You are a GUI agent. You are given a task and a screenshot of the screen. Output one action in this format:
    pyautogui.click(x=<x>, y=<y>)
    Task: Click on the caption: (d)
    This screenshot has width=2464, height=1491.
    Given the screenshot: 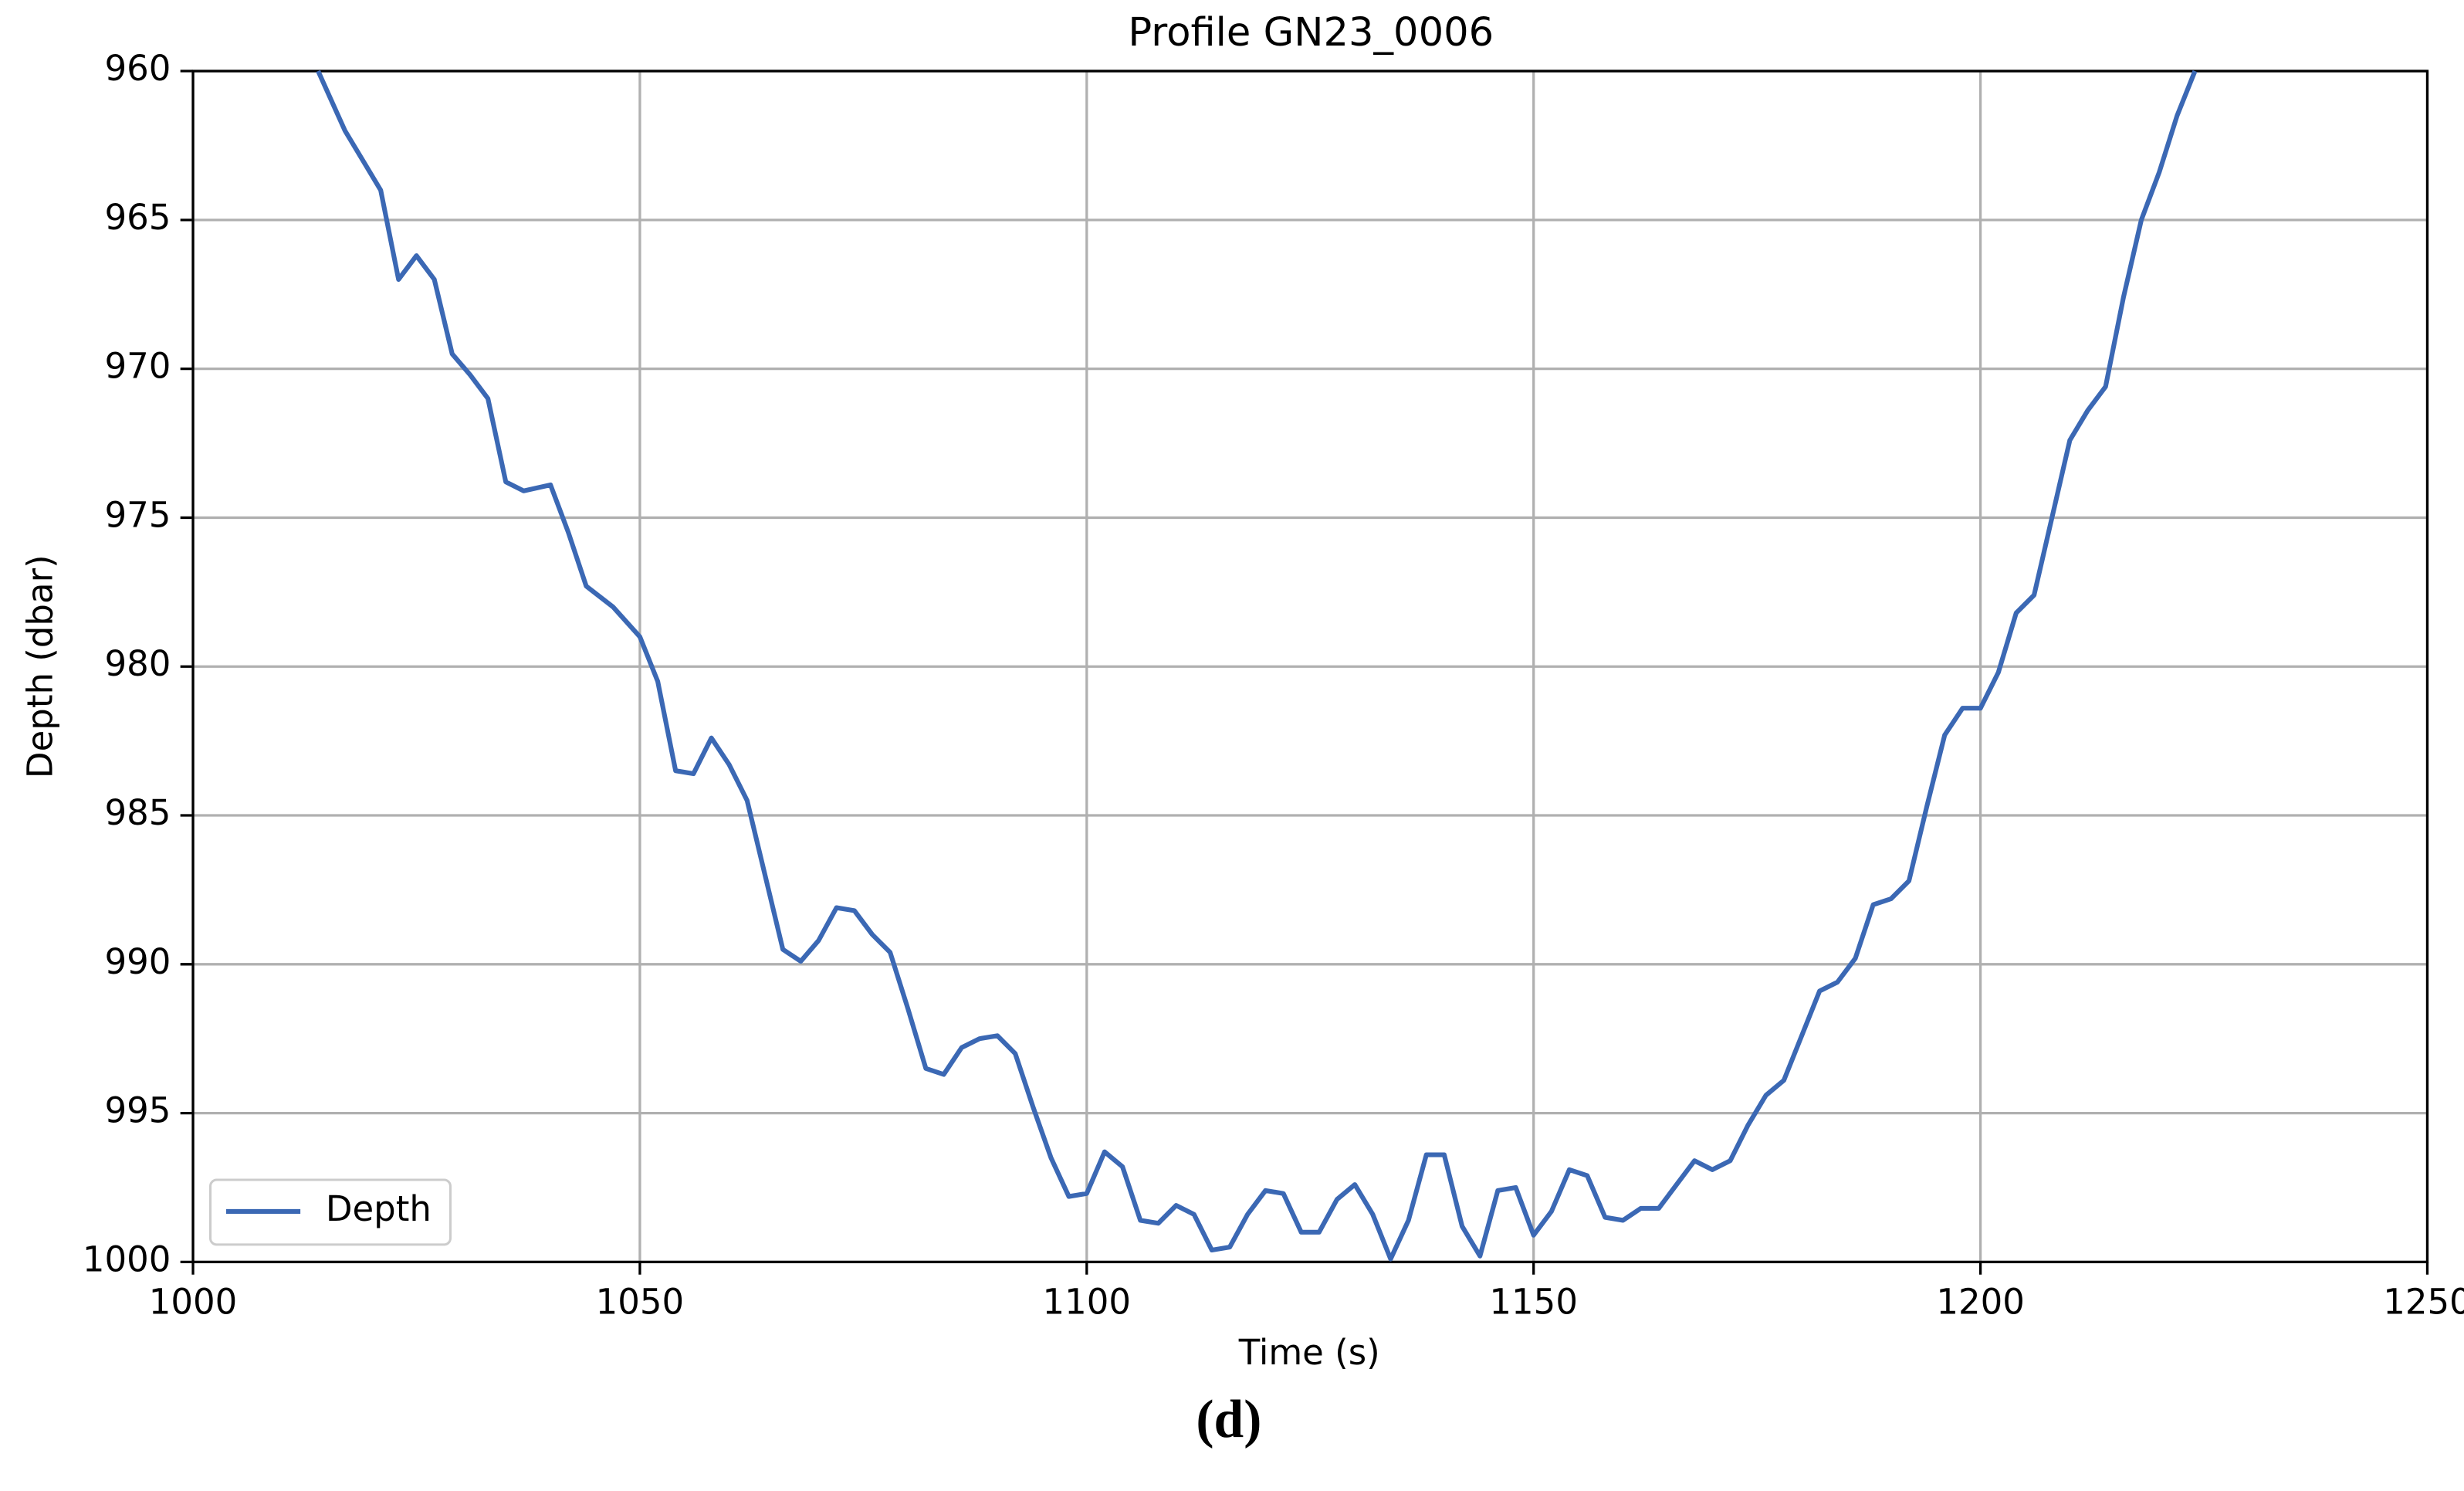 What is the action you would take?
    pyautogui.click(x=1228, y=1419)
    